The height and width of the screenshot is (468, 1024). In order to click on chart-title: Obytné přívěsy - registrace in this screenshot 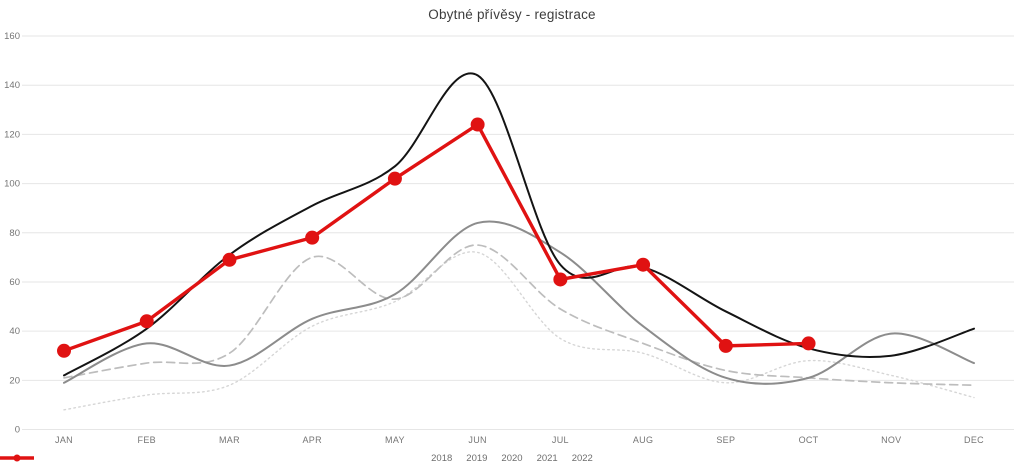, I will do `click(512, 14)`.